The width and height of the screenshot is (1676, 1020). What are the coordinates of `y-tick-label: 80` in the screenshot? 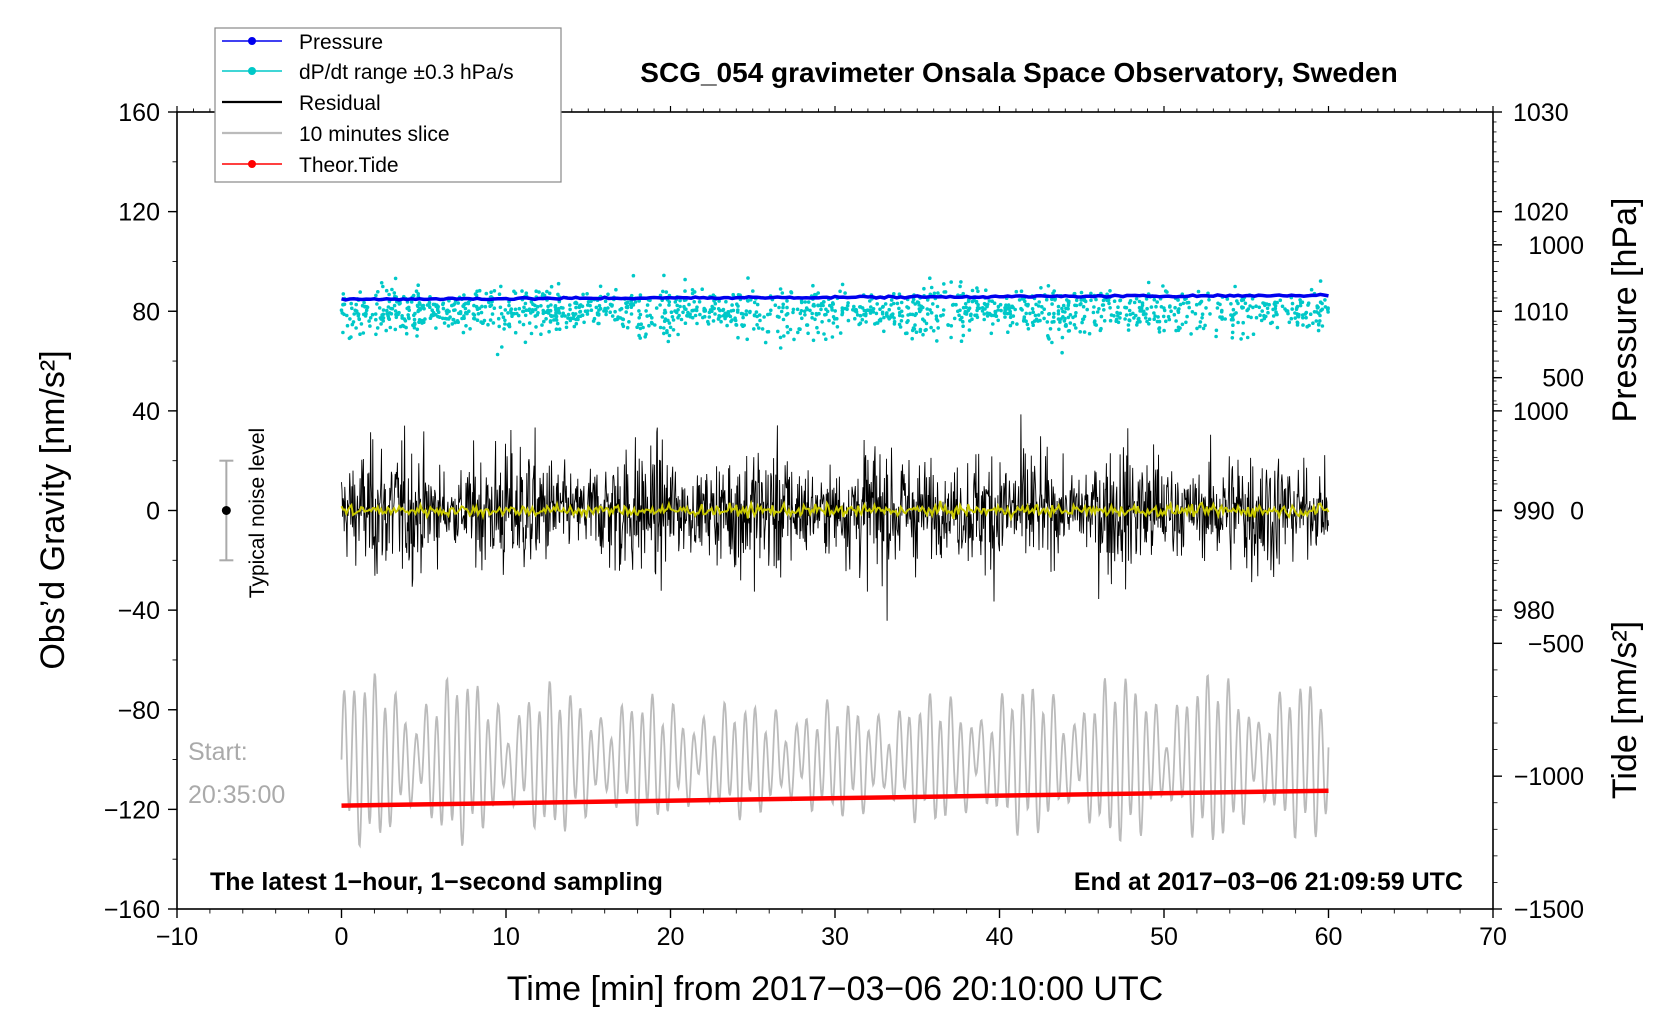 It's located at (146, 312).